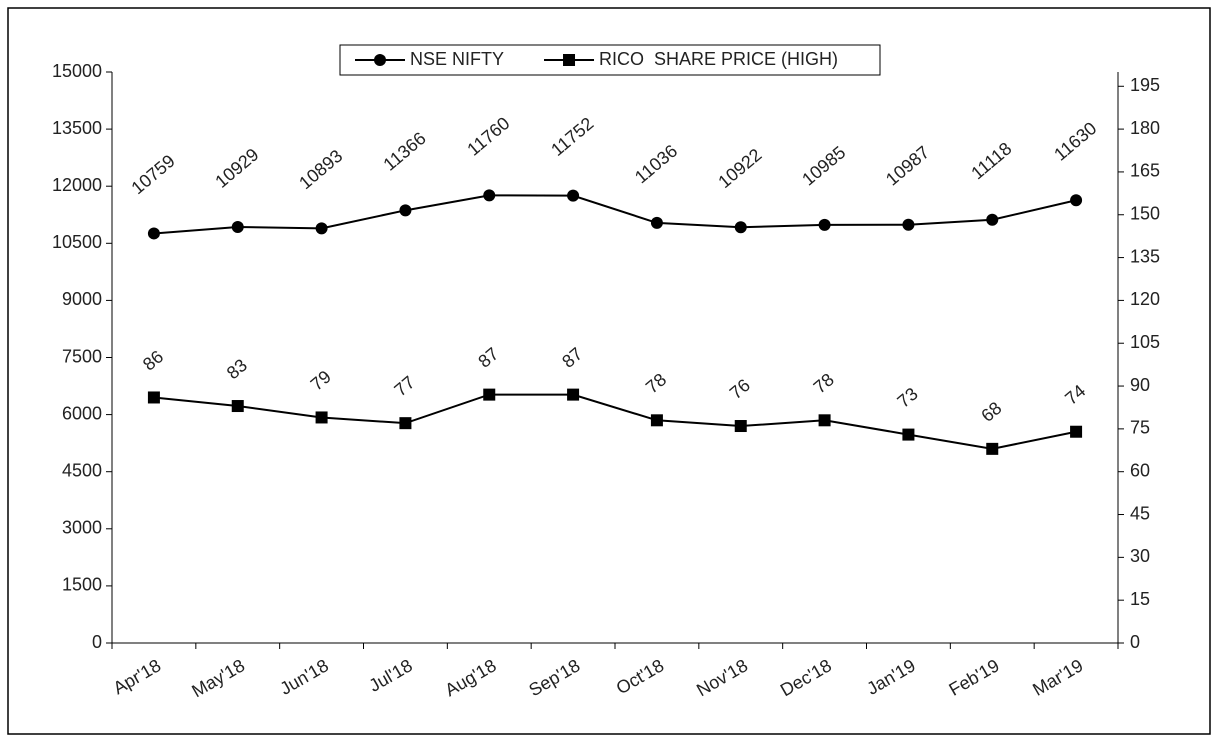 This screenshot has height=747, width=1219. Describe the element at coordinates (823, 166) in the screenshot. I see `data-label: 10985` at that location.